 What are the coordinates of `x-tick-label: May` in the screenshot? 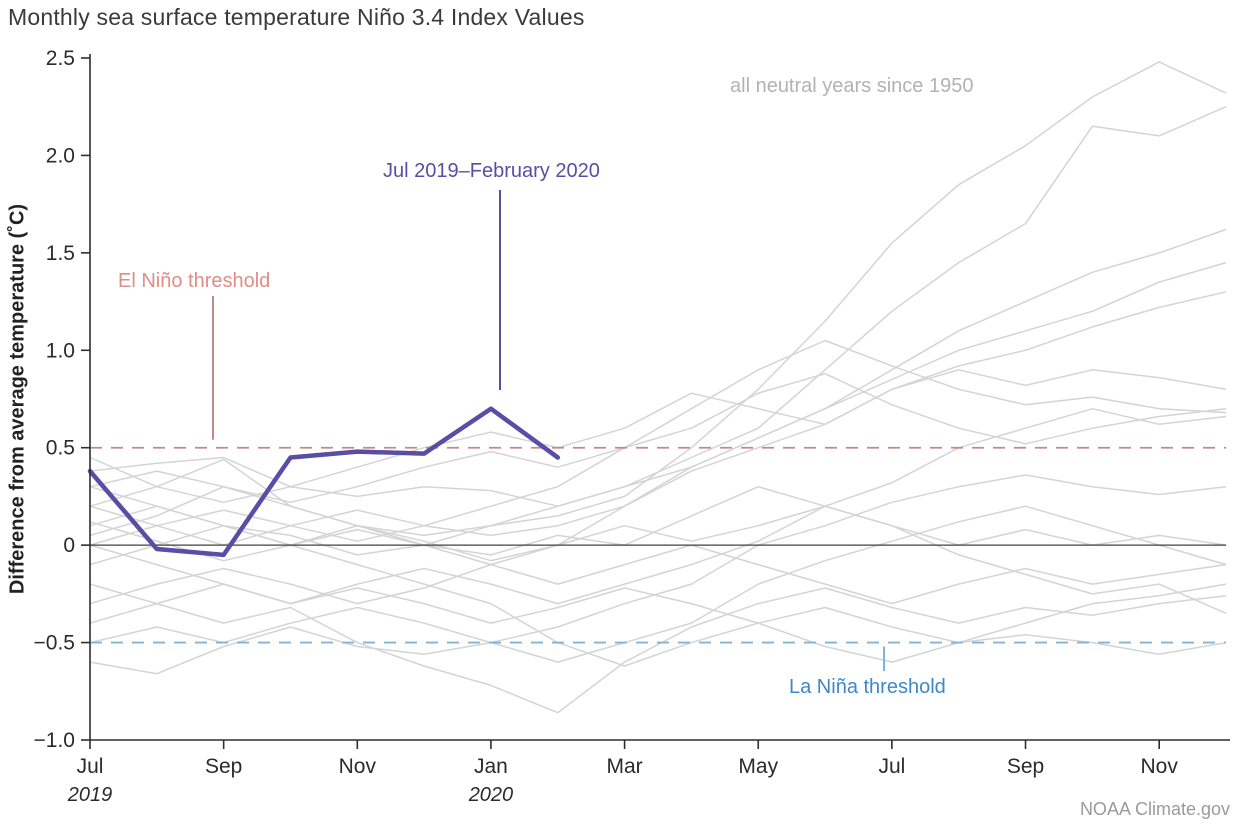 It's located at (758, 766).